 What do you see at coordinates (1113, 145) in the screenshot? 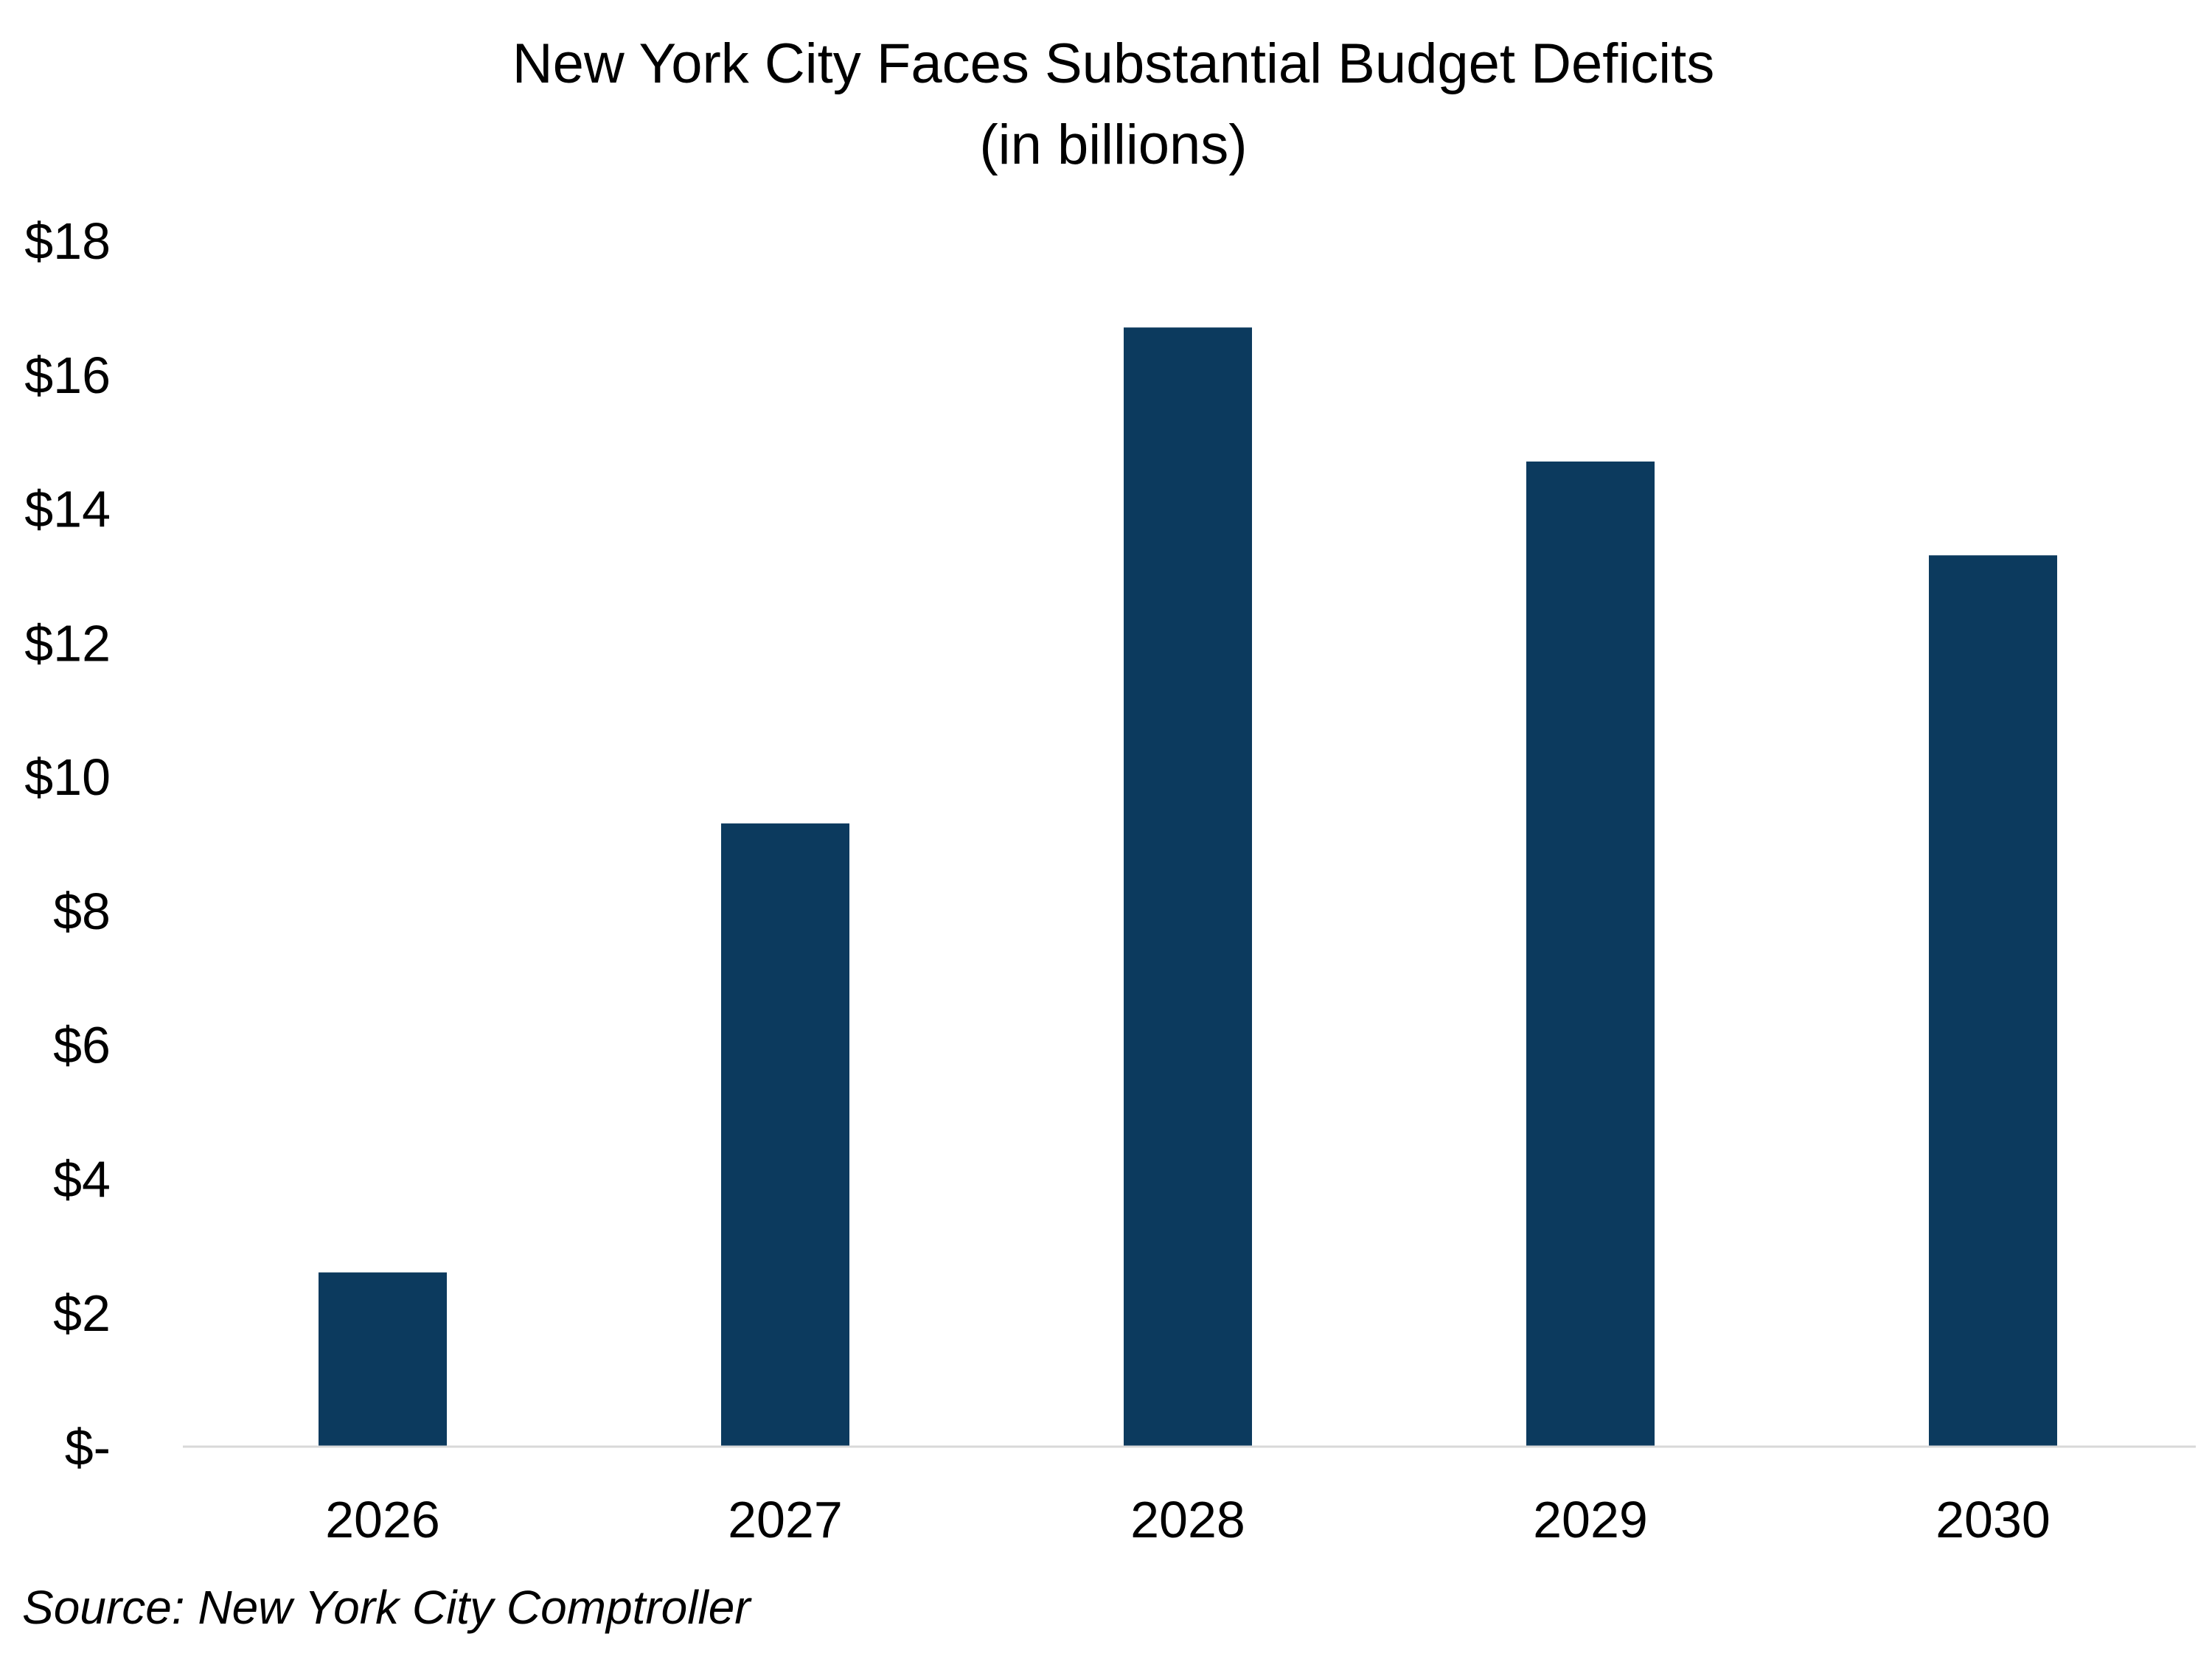
I see `chart-subtitle: (in billions)` at bounding box center [1113, 145].